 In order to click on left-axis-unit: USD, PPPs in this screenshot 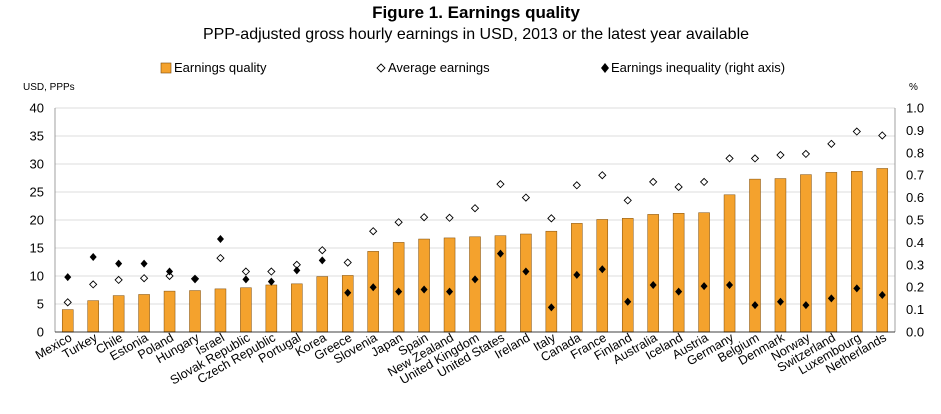, I will do `click(49, 87)`.